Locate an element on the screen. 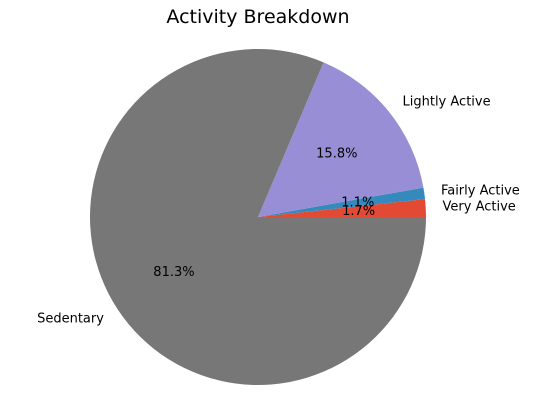 The image size is (535, 412). slice-percent-sedentary: 81.3% is located at coordinates (173, 272).